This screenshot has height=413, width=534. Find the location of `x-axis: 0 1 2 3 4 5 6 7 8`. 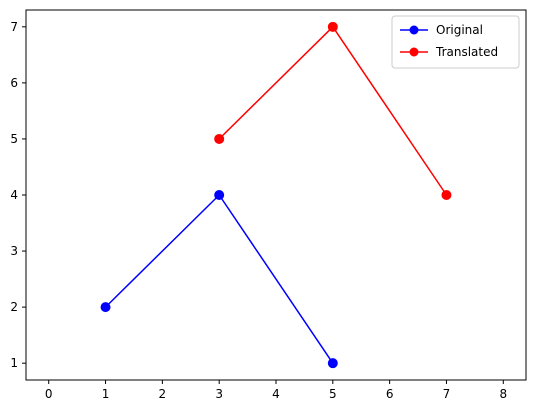

x-axis: 0 1 2 3 4 5 6 7 8 is located at coordinates (276, 390).